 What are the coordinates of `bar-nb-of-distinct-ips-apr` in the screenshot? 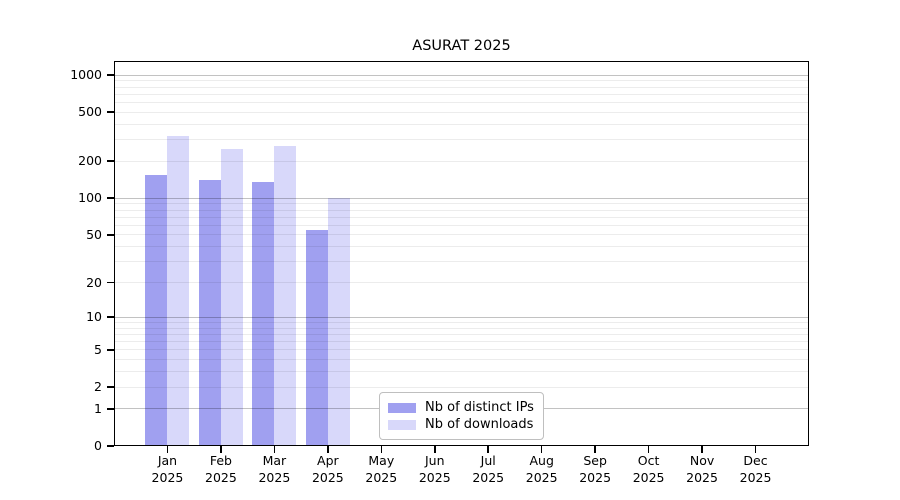 It's located at (316, 337).